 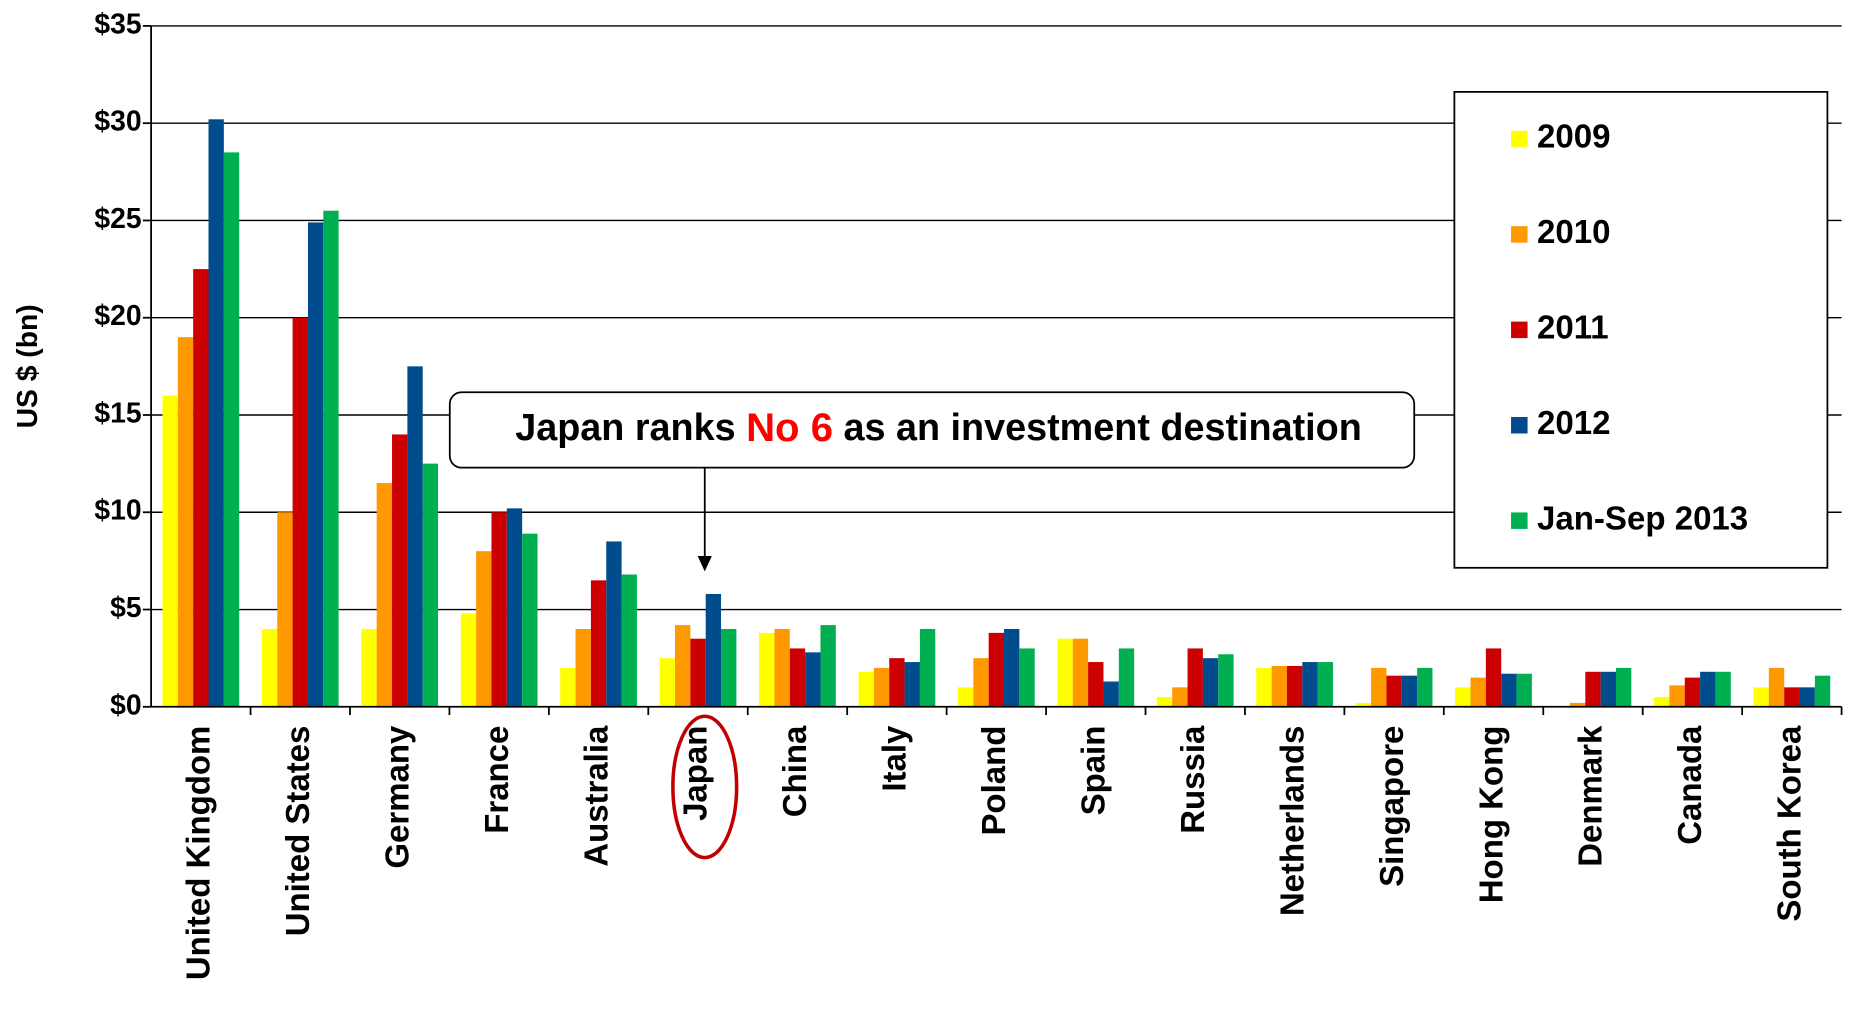 What do you see at coordinates (27, 366) in the screenshot?
I see `y-axis-label: US $ (bn)` at bounding box center [27, 366].